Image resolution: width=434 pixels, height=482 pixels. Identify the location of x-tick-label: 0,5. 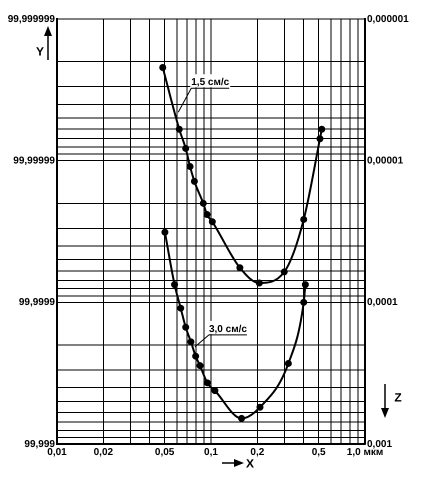
(319, 452).